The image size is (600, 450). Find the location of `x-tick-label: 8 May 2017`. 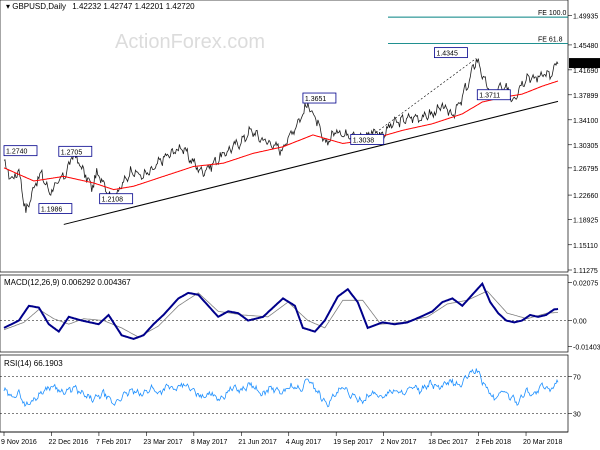

x-tick-label: 8 May 2017 is located at coordinates (209, 442).